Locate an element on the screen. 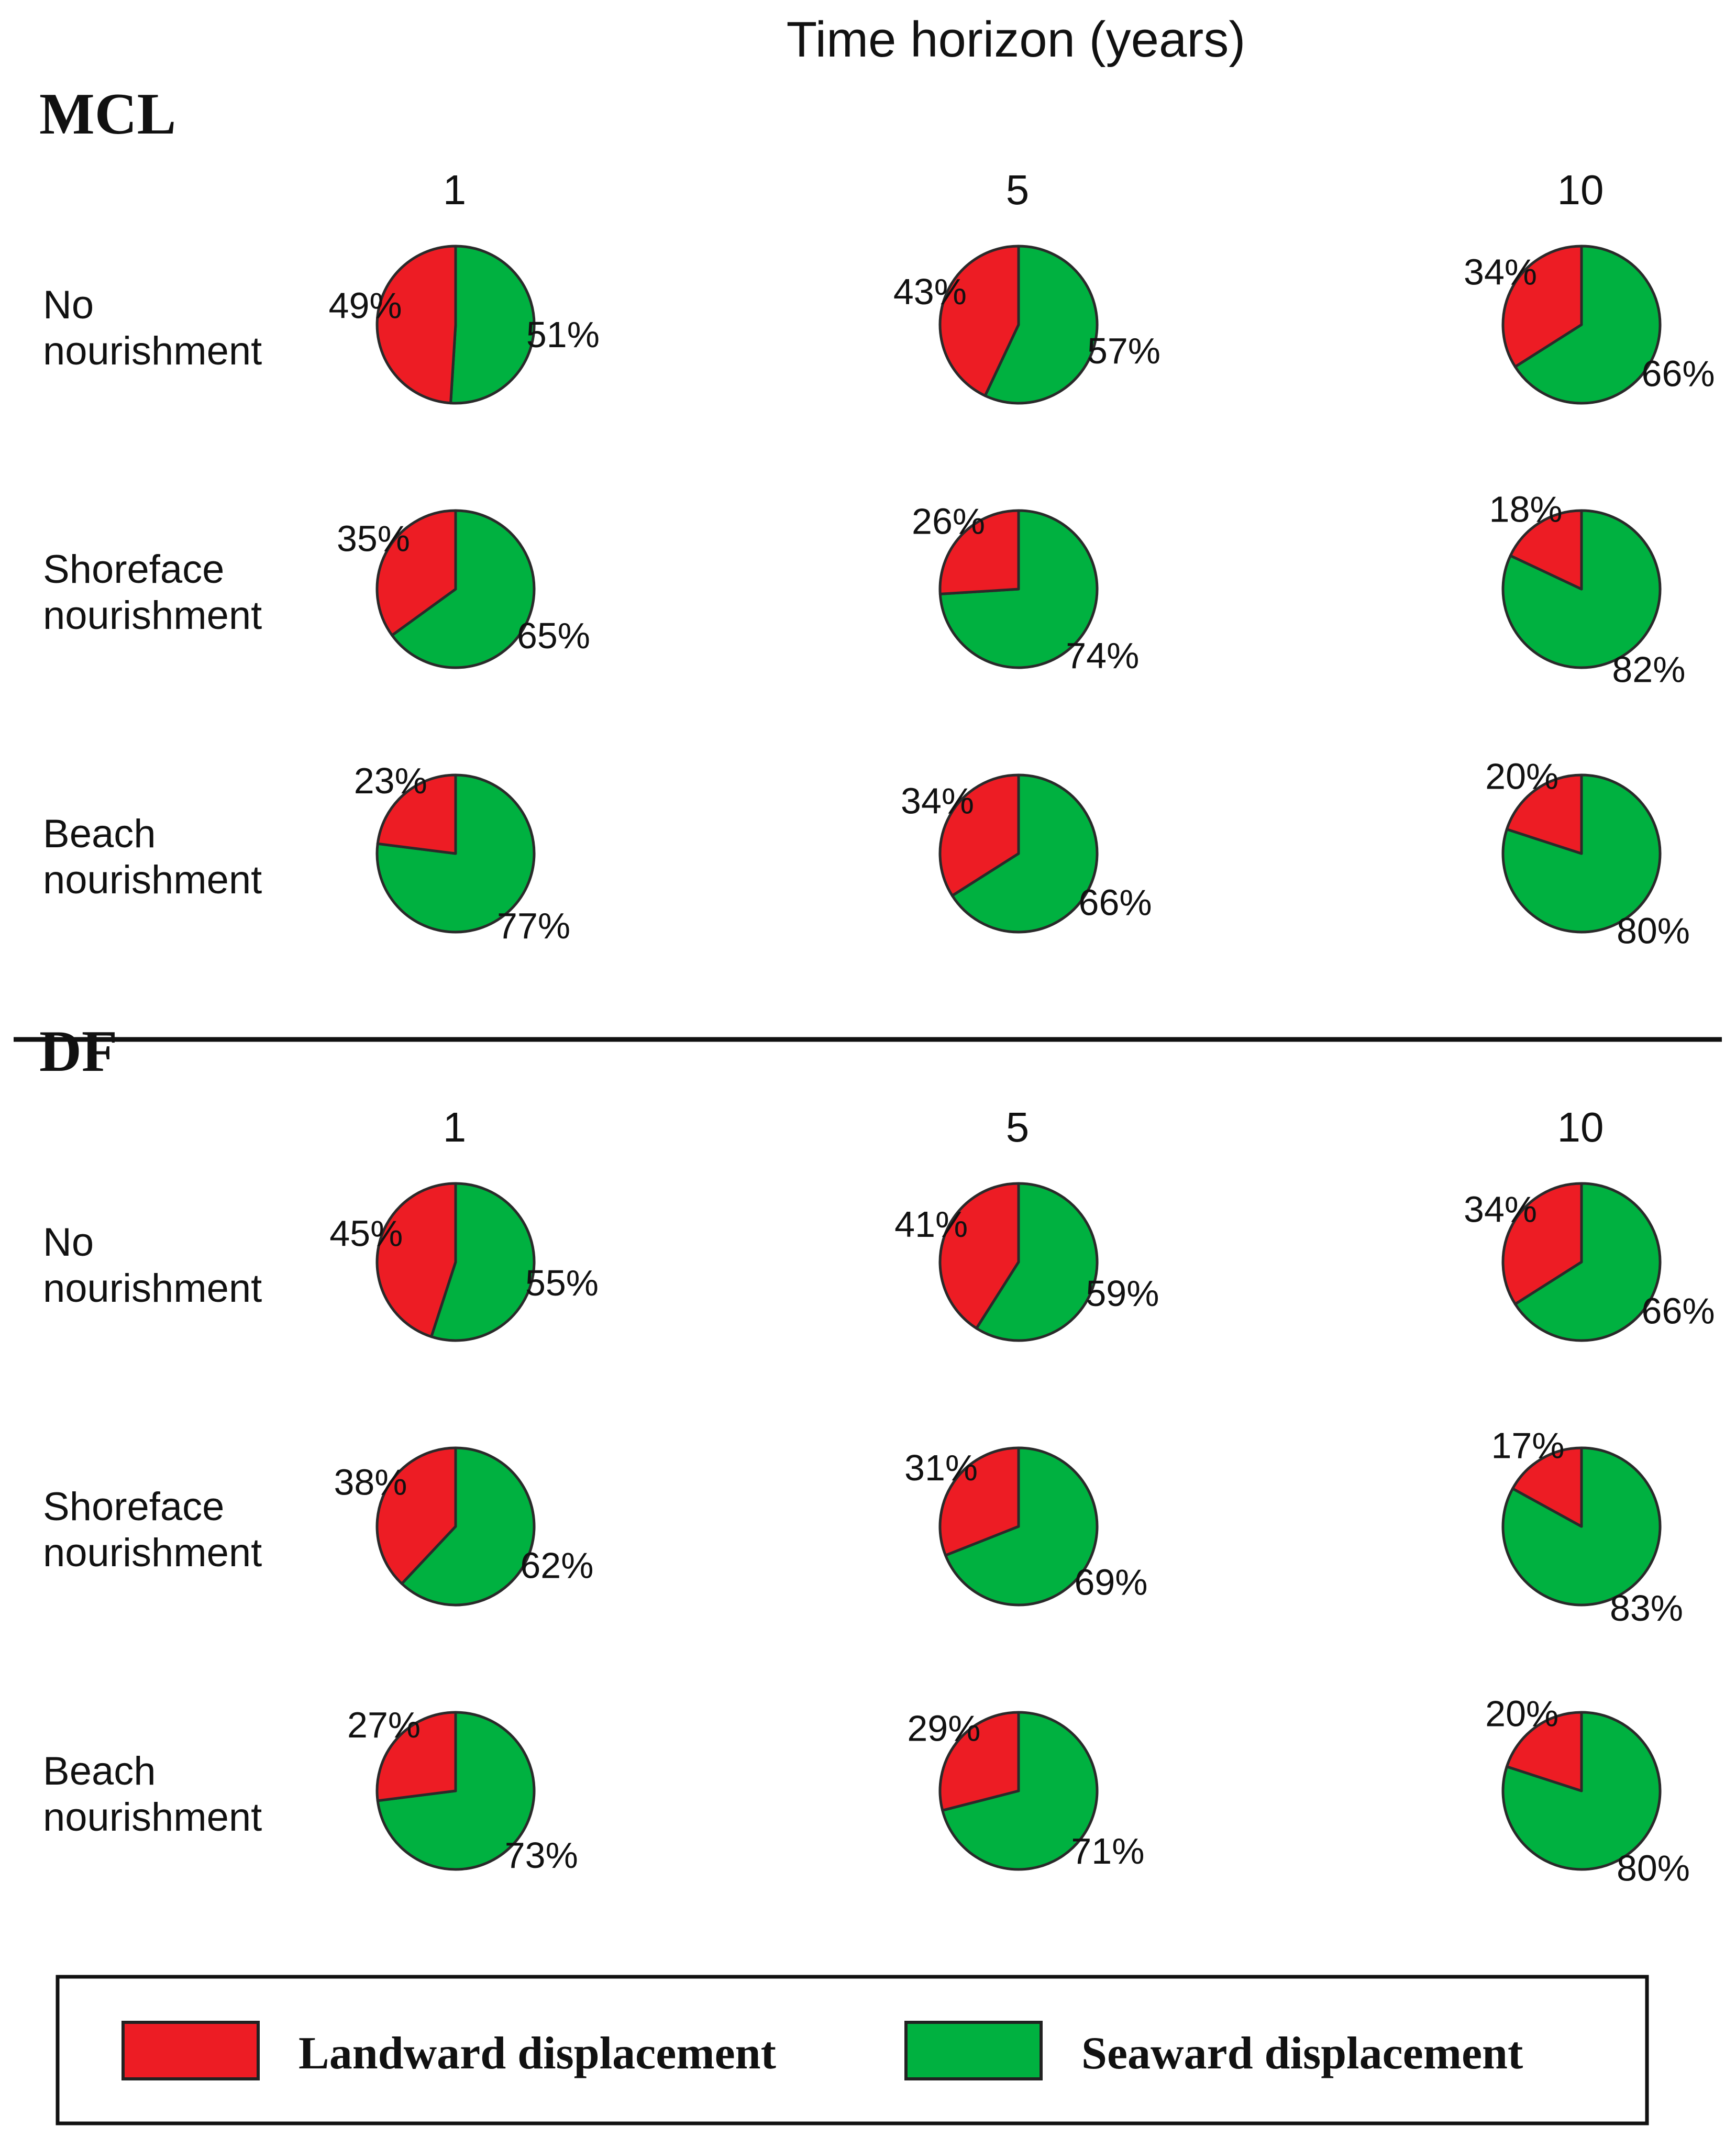  data-label-landward: 43% is located at coordinates (930, 291).